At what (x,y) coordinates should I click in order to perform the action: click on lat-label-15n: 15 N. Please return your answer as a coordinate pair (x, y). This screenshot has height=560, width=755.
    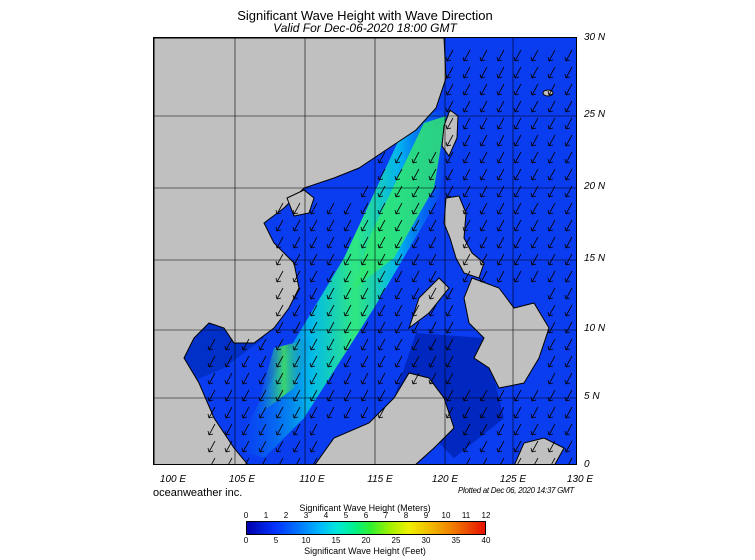
    Looking at the image, I should click on (595, 258).